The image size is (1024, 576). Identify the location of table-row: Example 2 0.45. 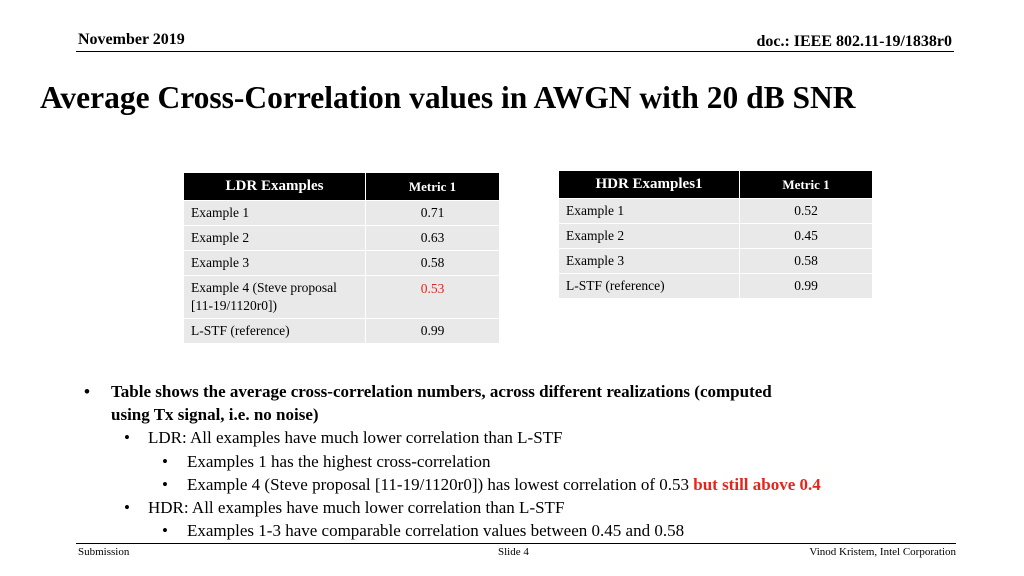
(715, 236).